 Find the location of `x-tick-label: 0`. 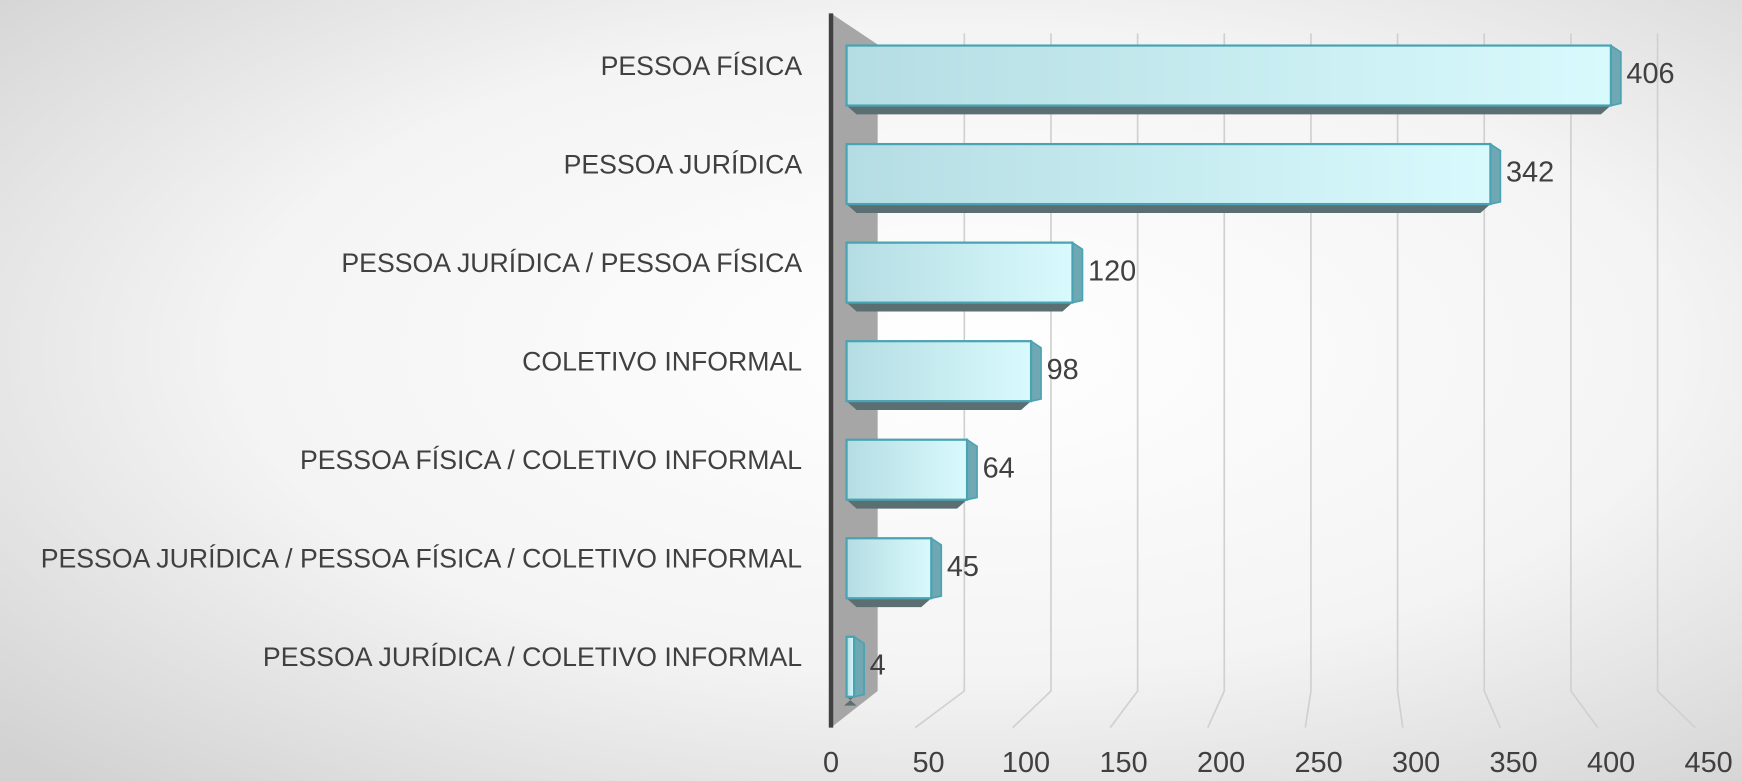

x-tick-label: 0 is located at coordinates (831, 763).